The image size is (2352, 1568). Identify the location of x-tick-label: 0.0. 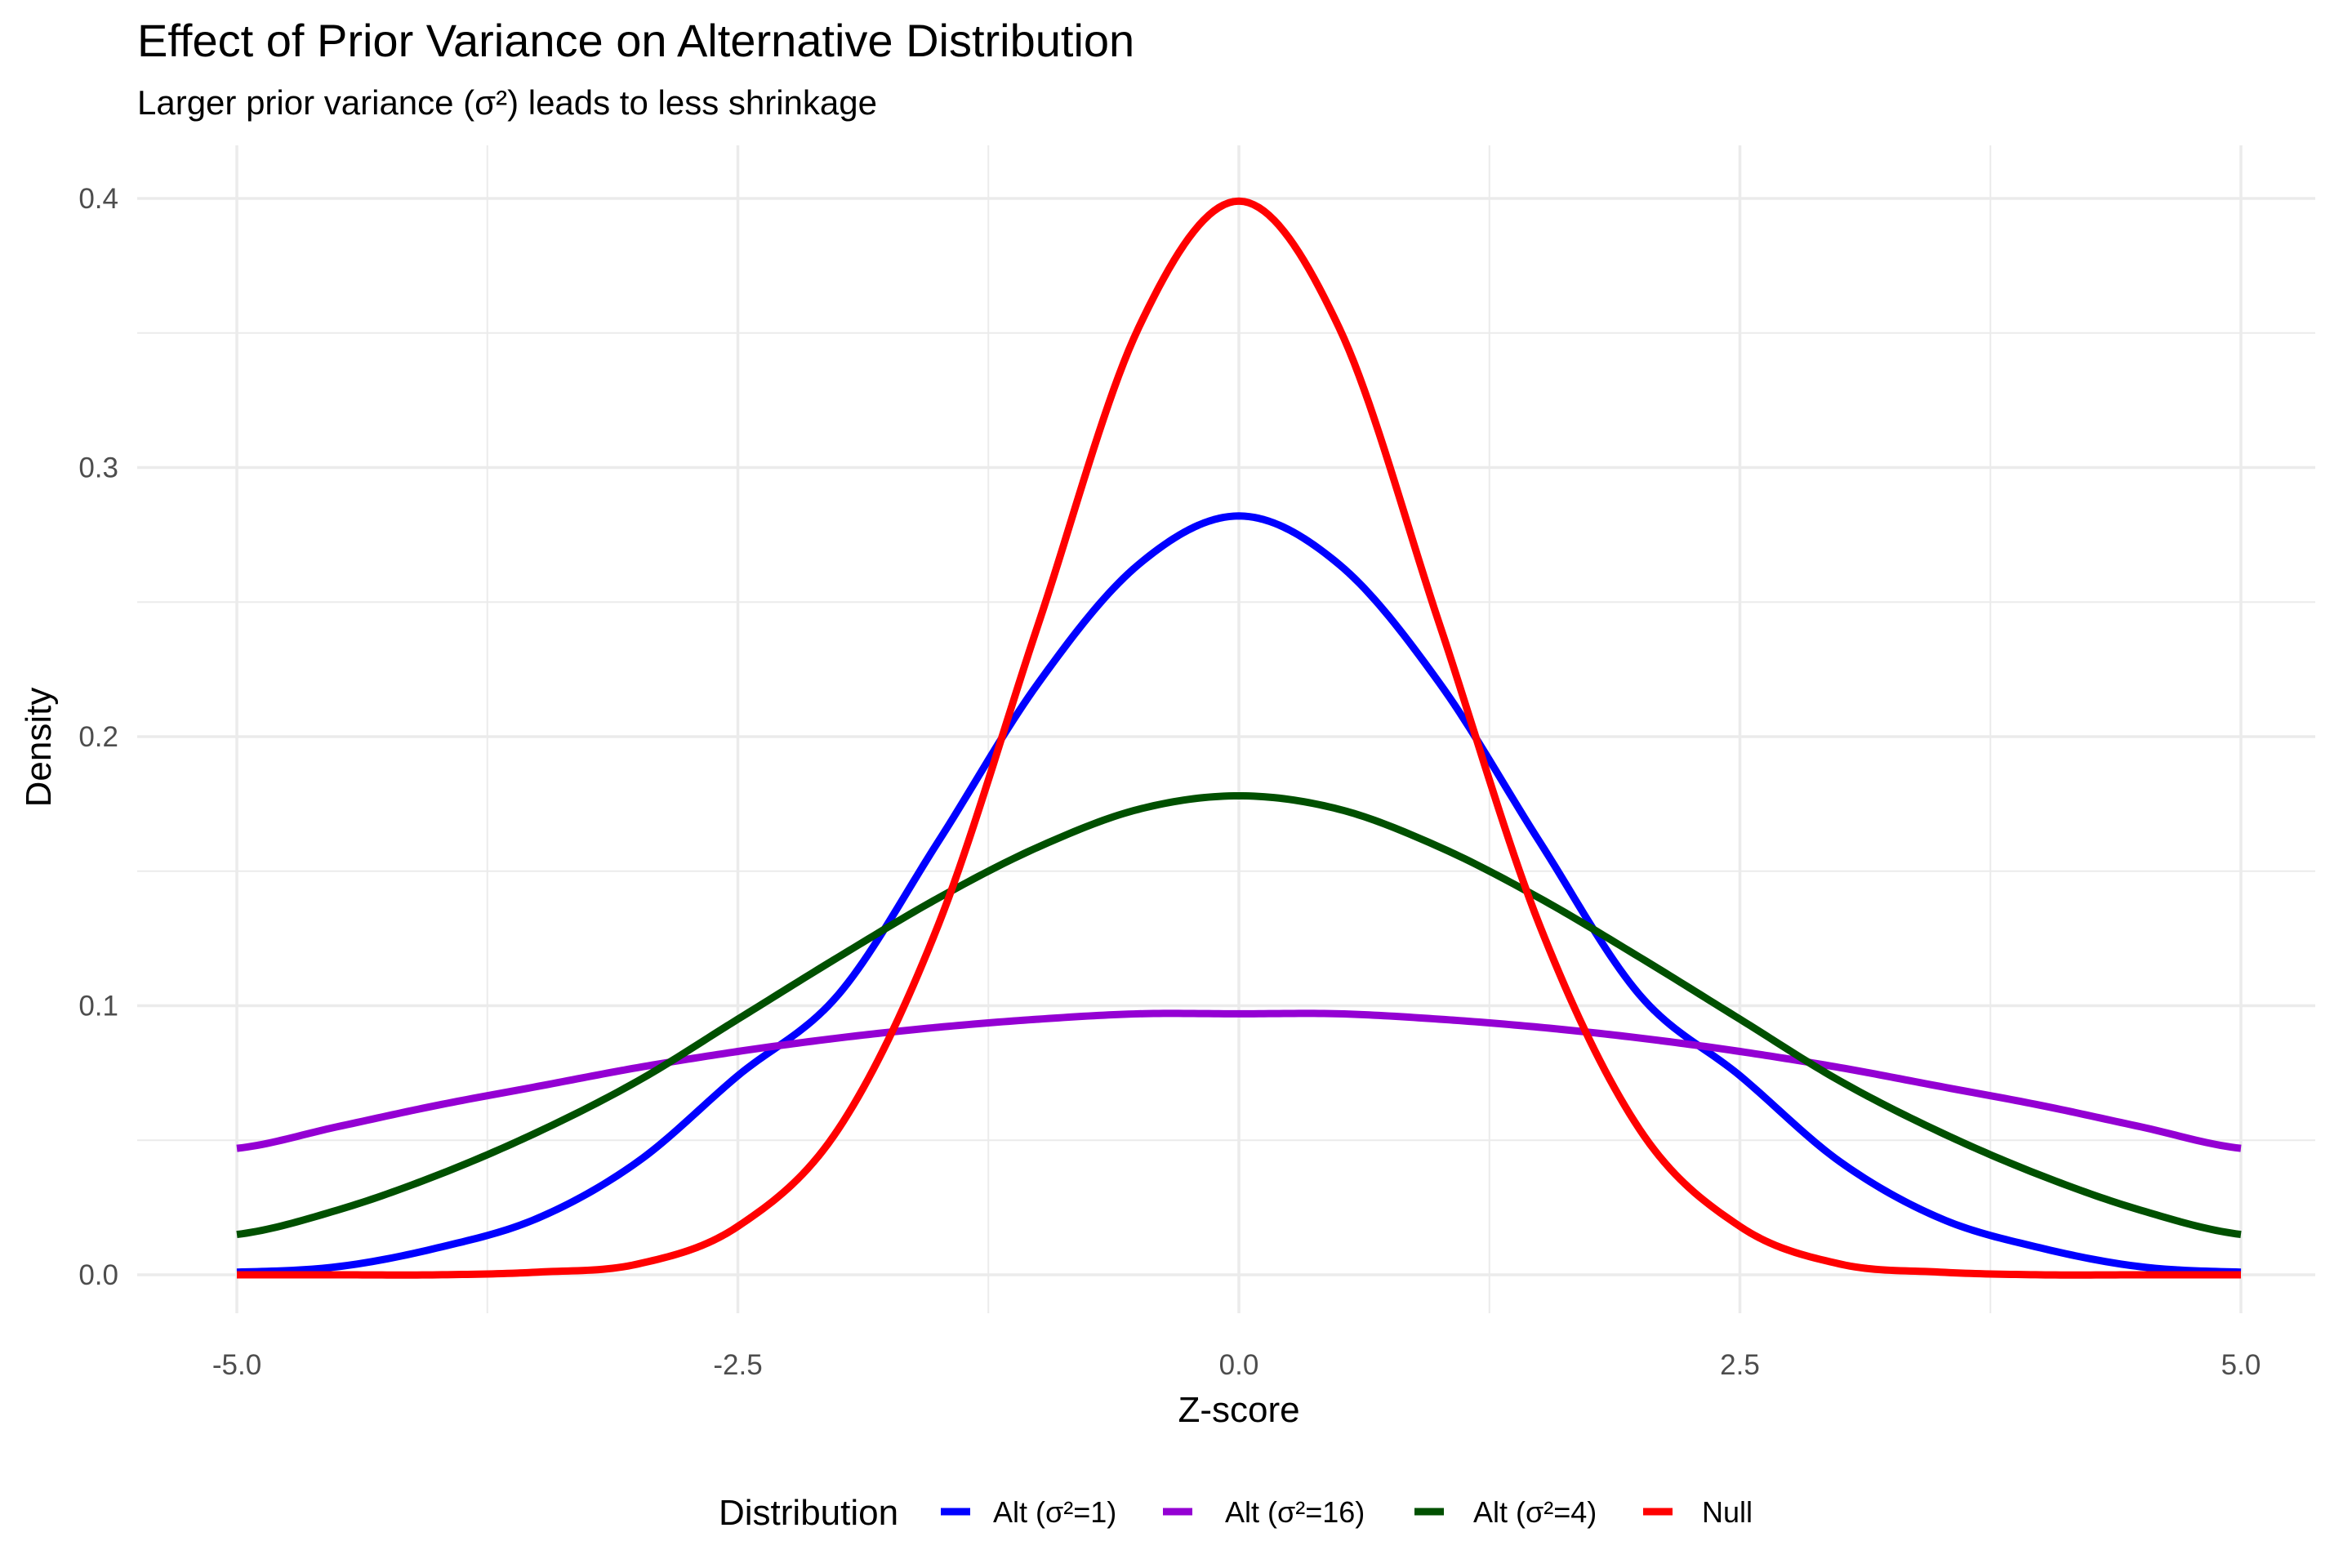
(1239, 1365).